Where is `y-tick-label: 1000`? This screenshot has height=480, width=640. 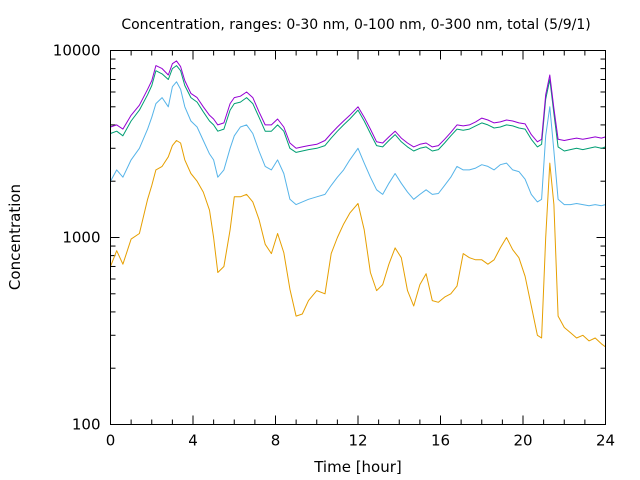
y-tick-label: 1000 is located at coordinates (81, 238).